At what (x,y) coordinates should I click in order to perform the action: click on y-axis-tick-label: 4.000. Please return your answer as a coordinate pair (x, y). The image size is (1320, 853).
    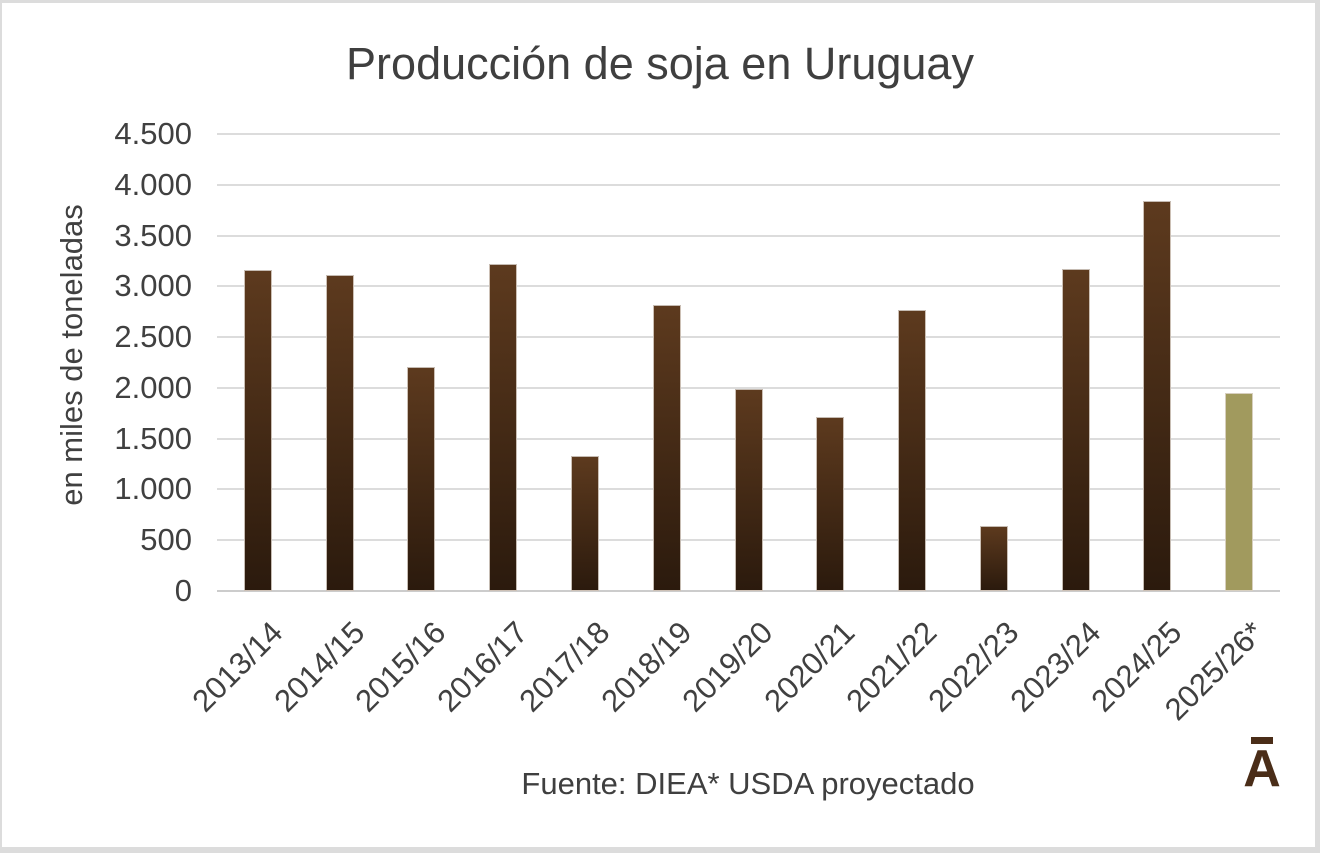
    Looking at the image, I should click on (153, 184).